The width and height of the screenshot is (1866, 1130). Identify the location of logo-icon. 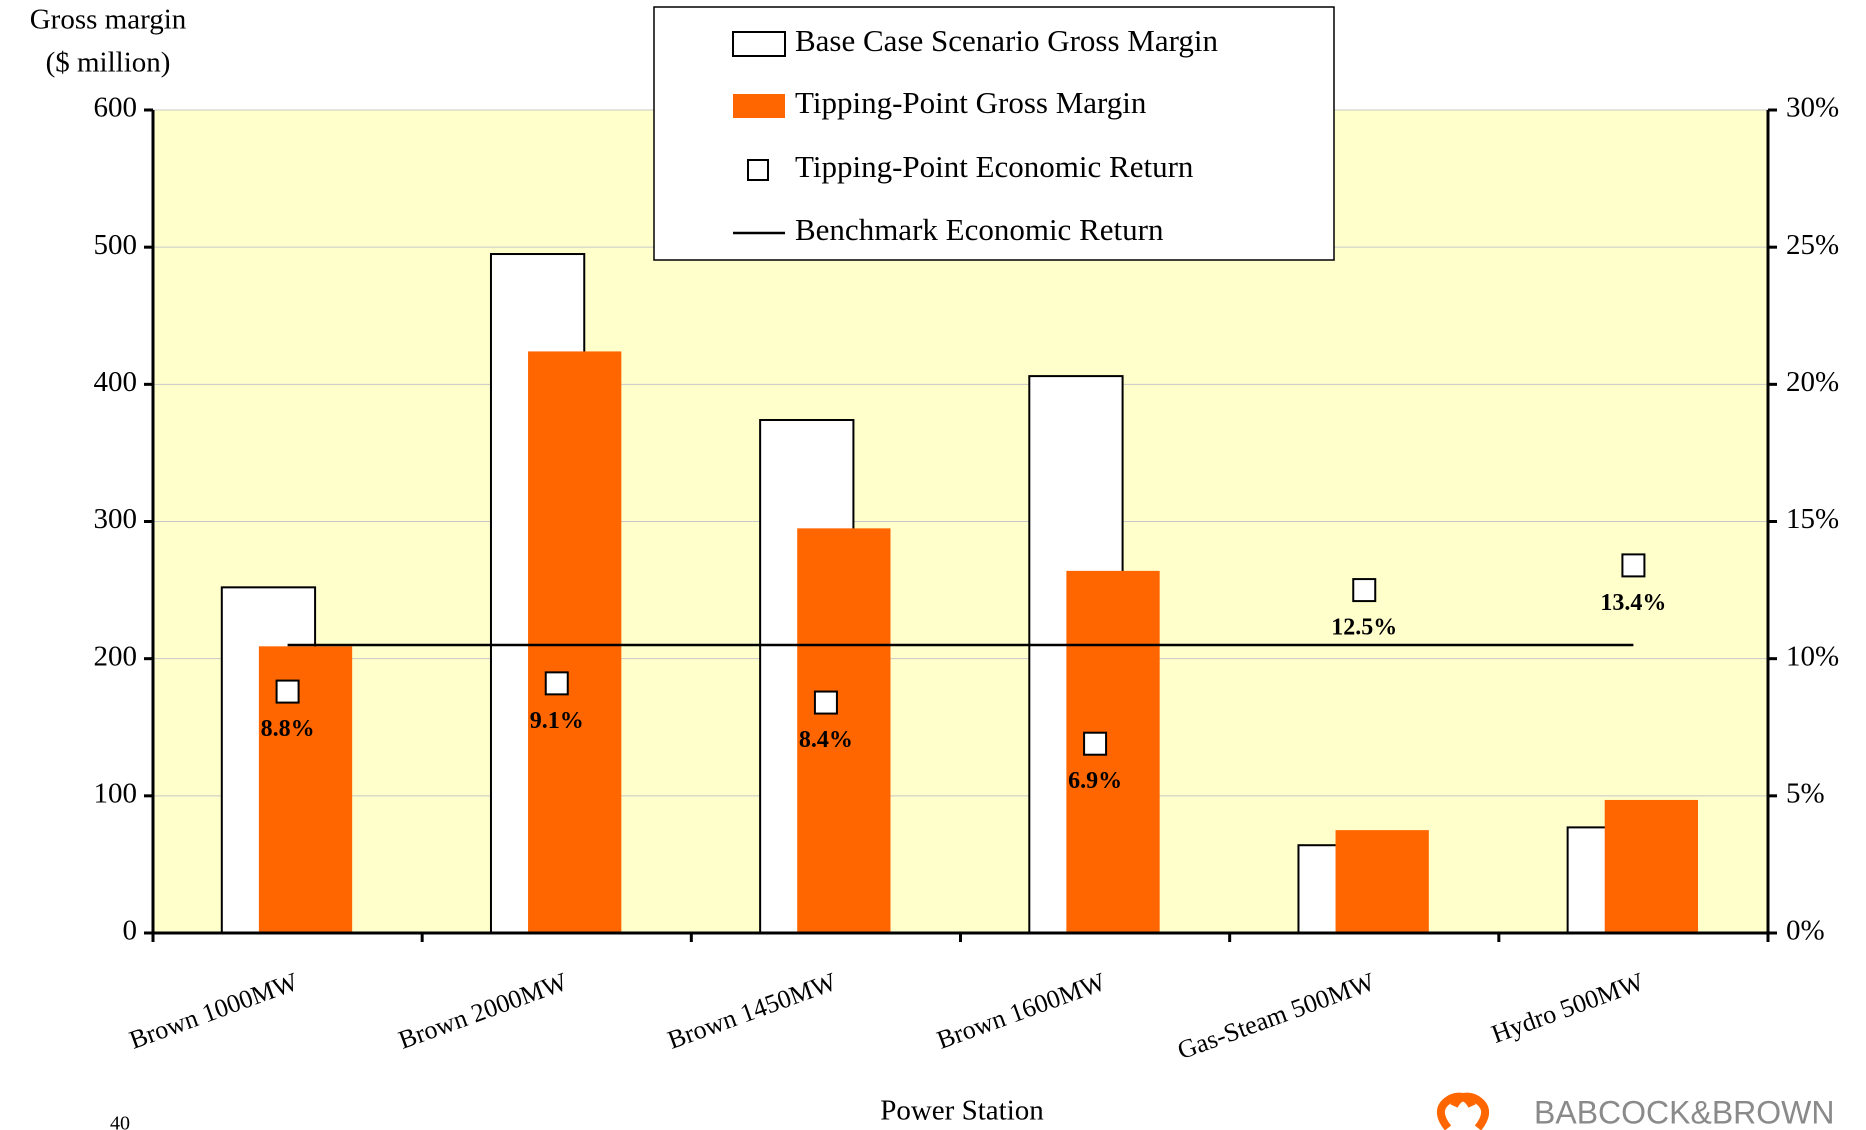
(1463, 1111).